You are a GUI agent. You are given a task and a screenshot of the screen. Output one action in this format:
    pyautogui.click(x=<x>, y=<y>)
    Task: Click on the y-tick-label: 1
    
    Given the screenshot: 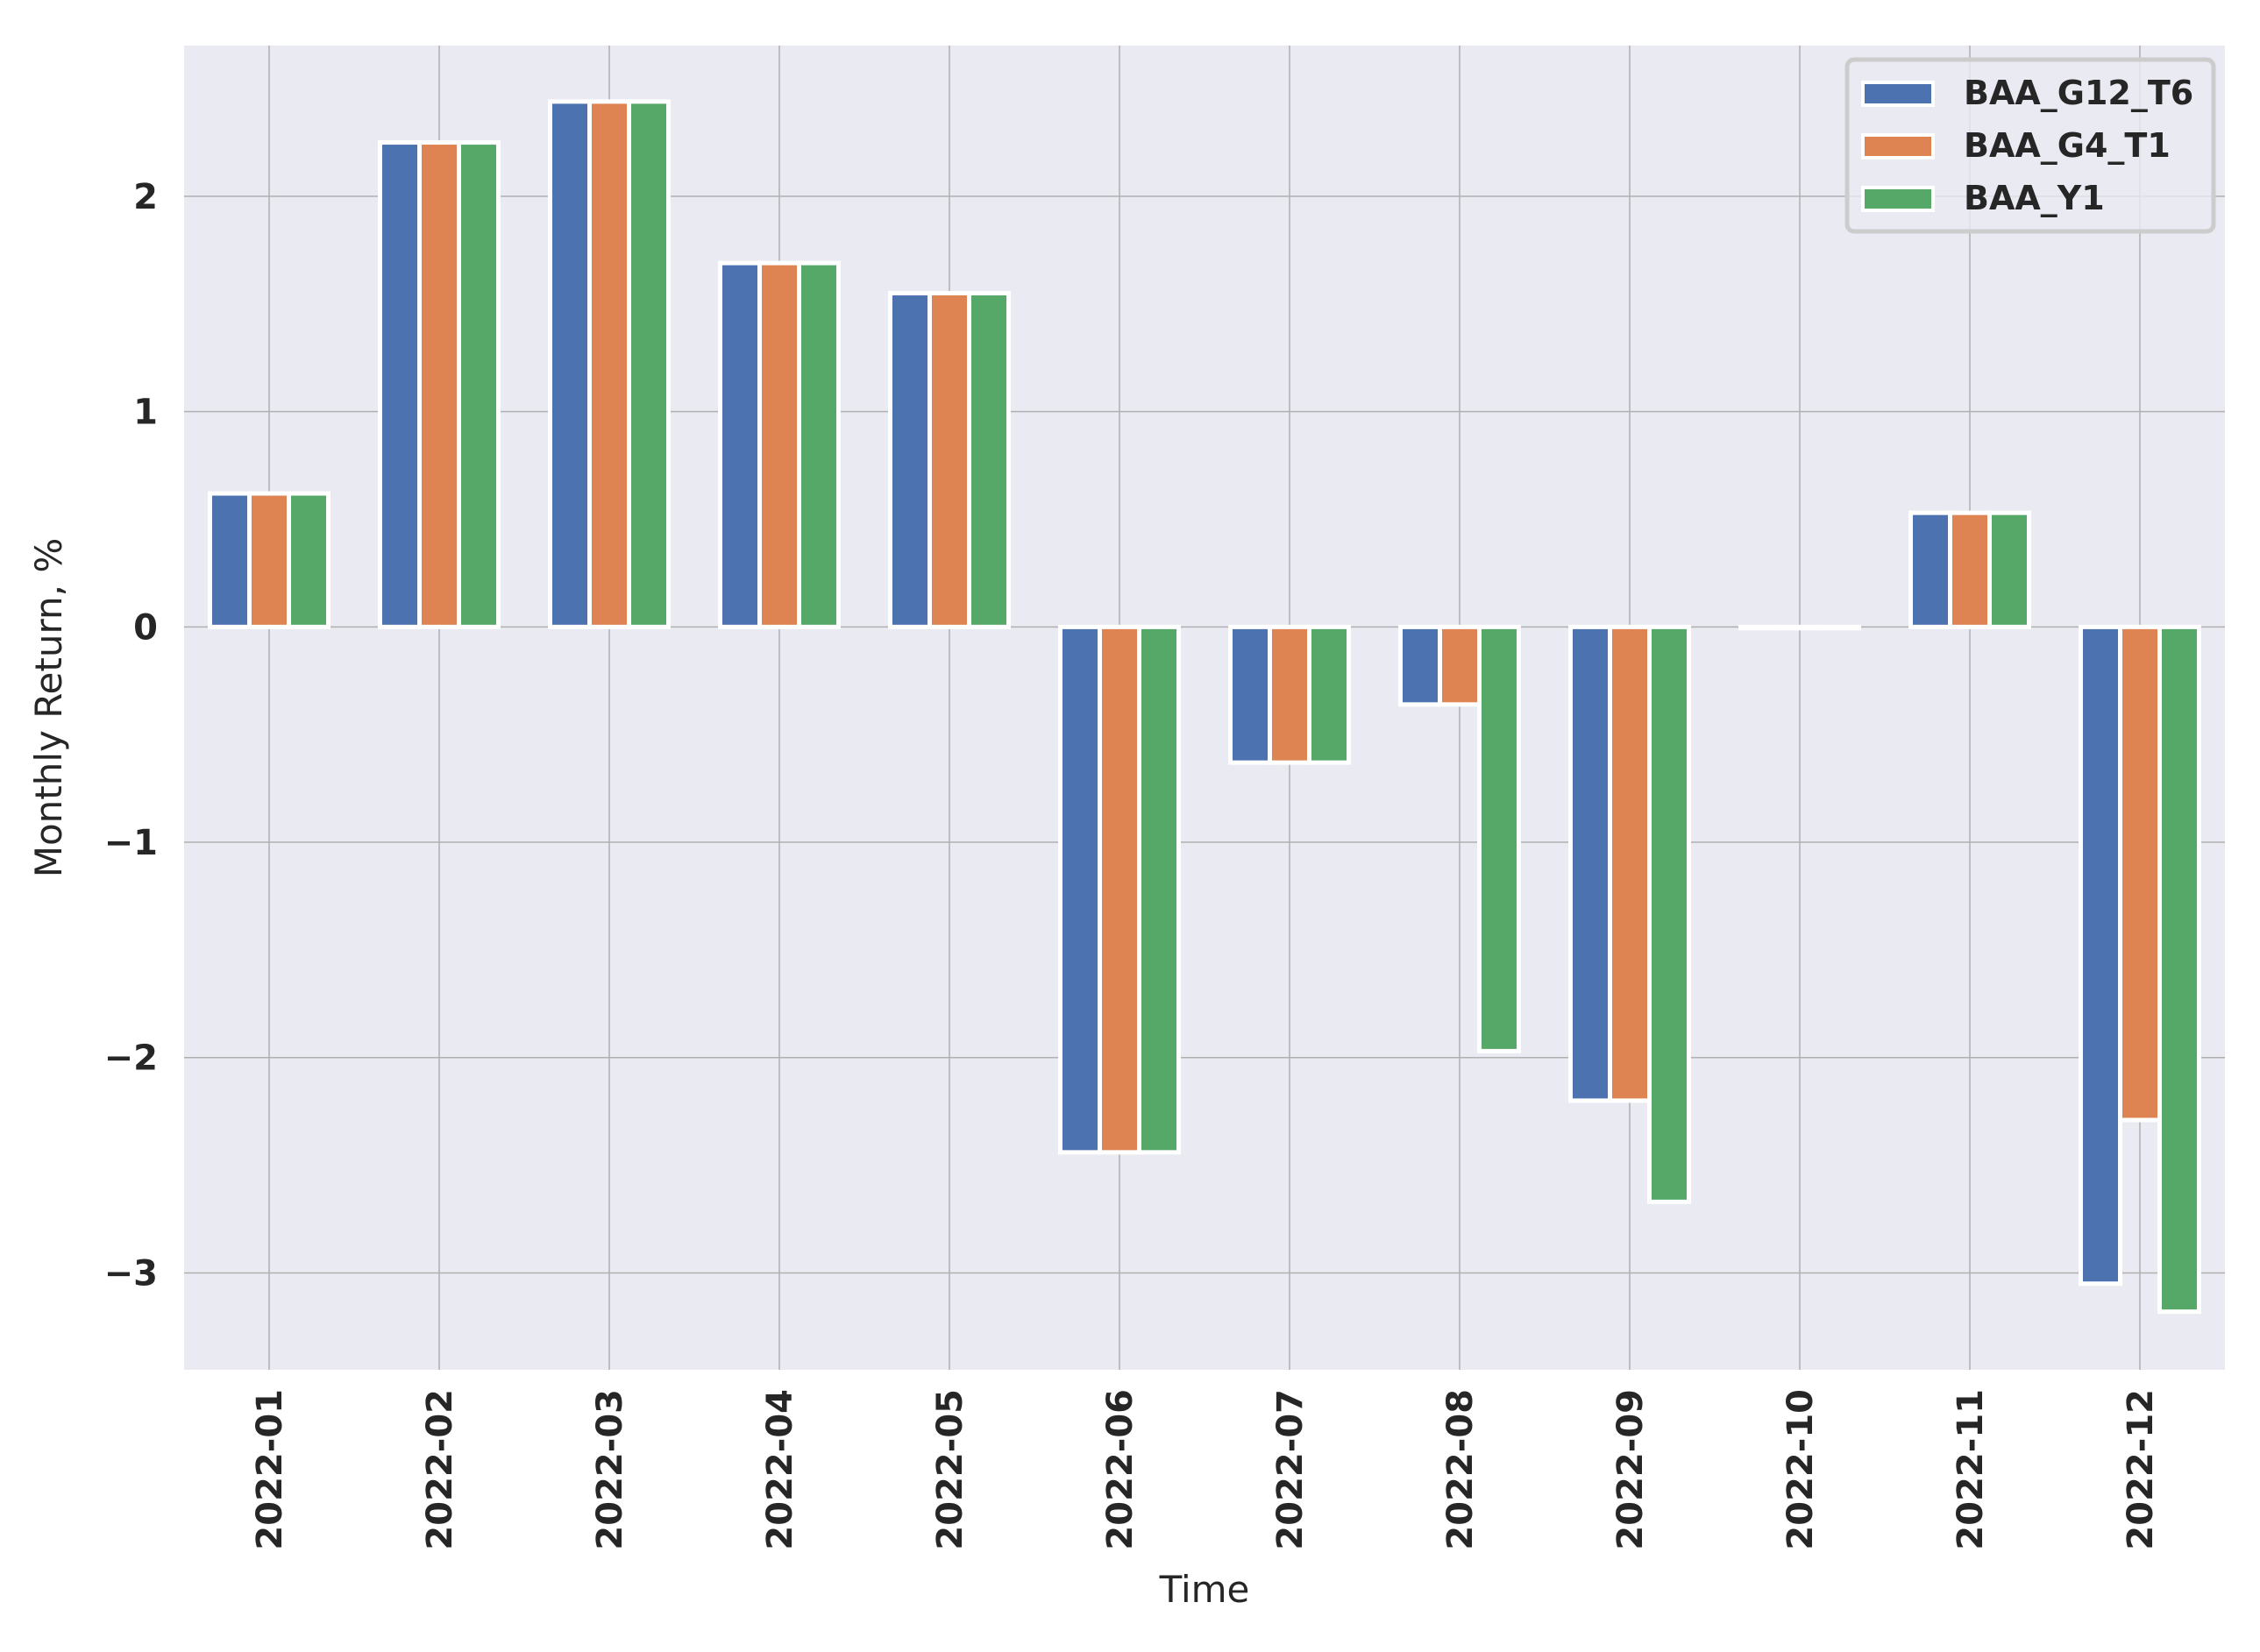 What is the action you would take?
    pyautogui.click(x=145, y=413)
    